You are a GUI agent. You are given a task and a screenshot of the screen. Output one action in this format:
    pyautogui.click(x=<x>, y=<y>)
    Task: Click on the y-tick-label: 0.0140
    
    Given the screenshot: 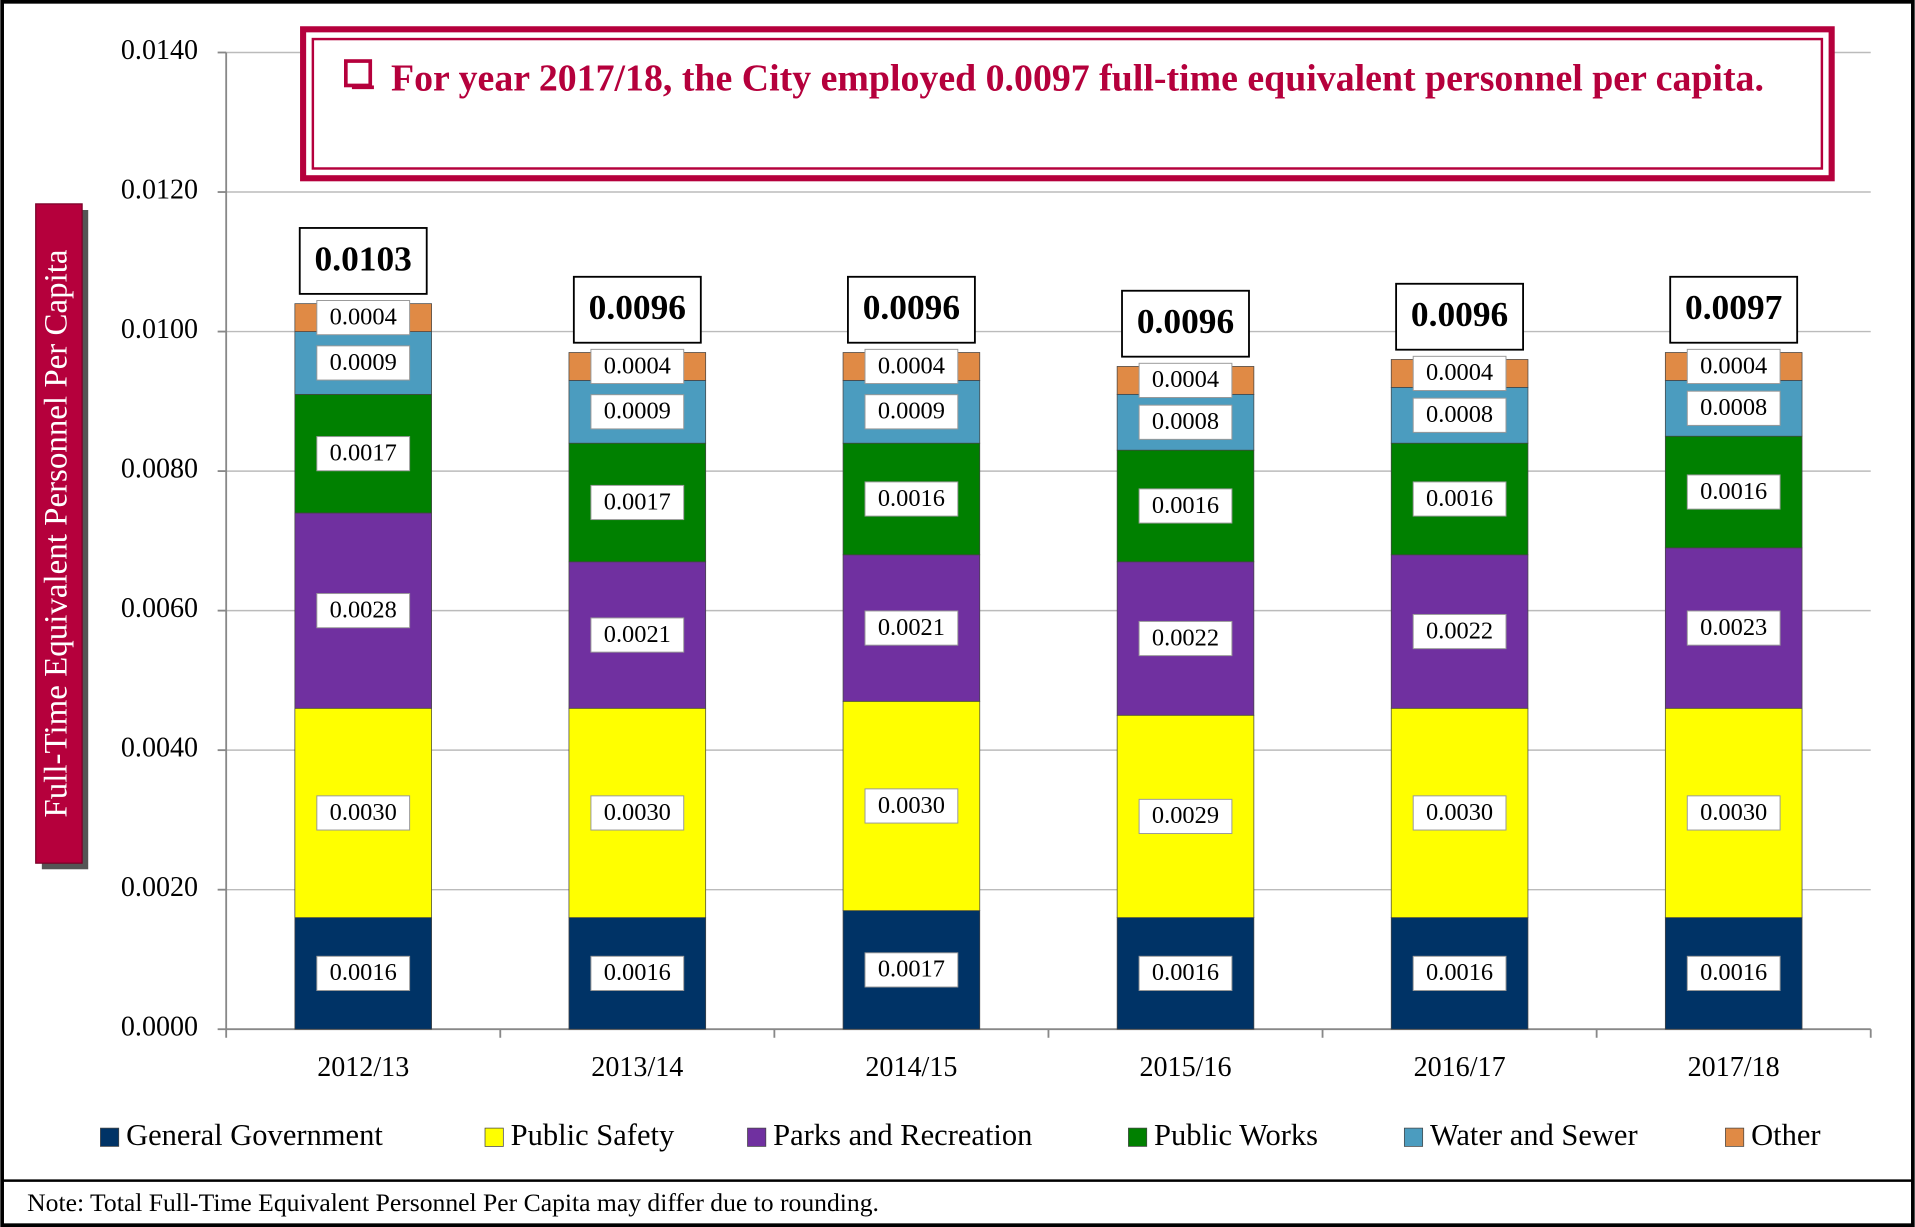 What is the action you would take?
    pyautogui.click(x=159, y=50)
    